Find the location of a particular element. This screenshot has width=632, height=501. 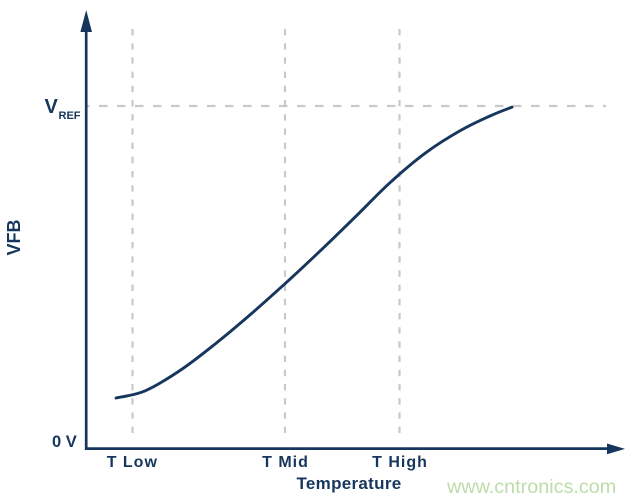

svg-text: V is located at coordinates (52, 107).